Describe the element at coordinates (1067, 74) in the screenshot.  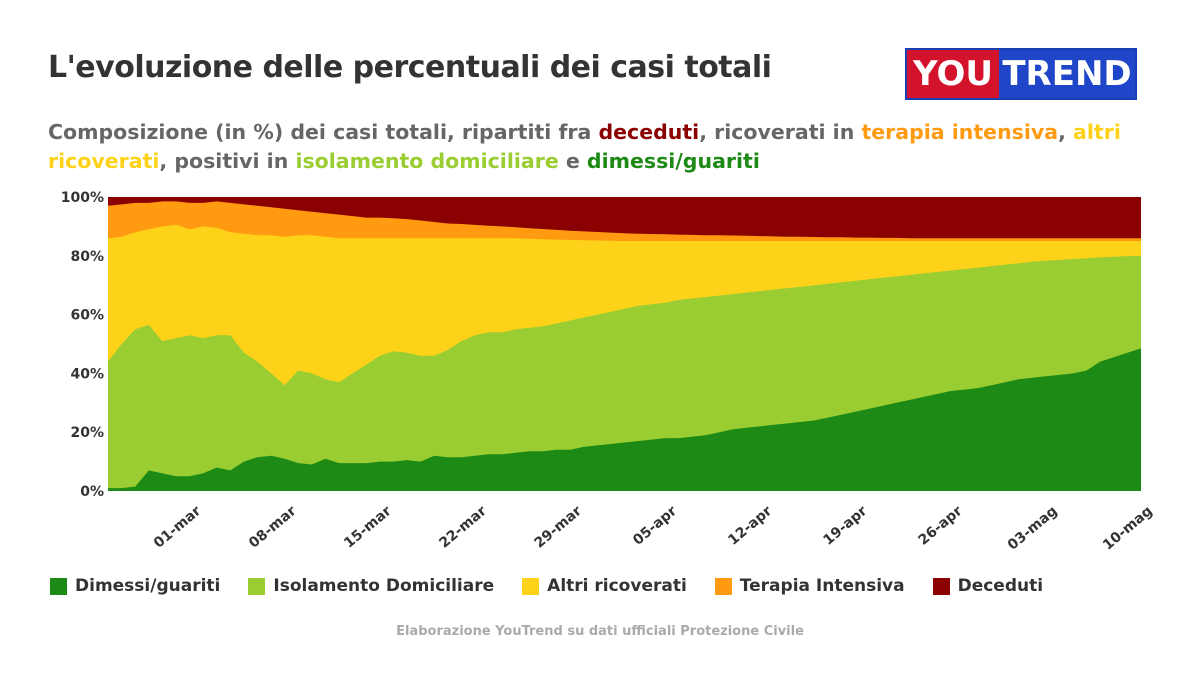
I see `logo-trend: TREND` at that location.